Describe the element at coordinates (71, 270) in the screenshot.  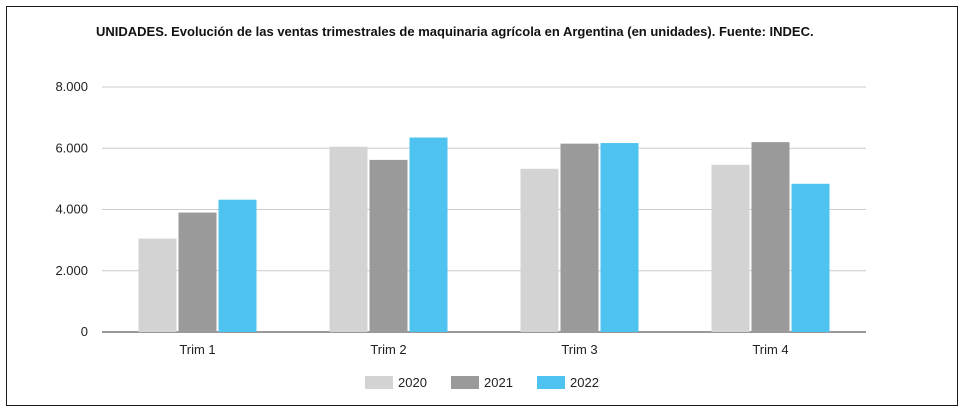
I see `y-tick-label: 2.000` at that location.